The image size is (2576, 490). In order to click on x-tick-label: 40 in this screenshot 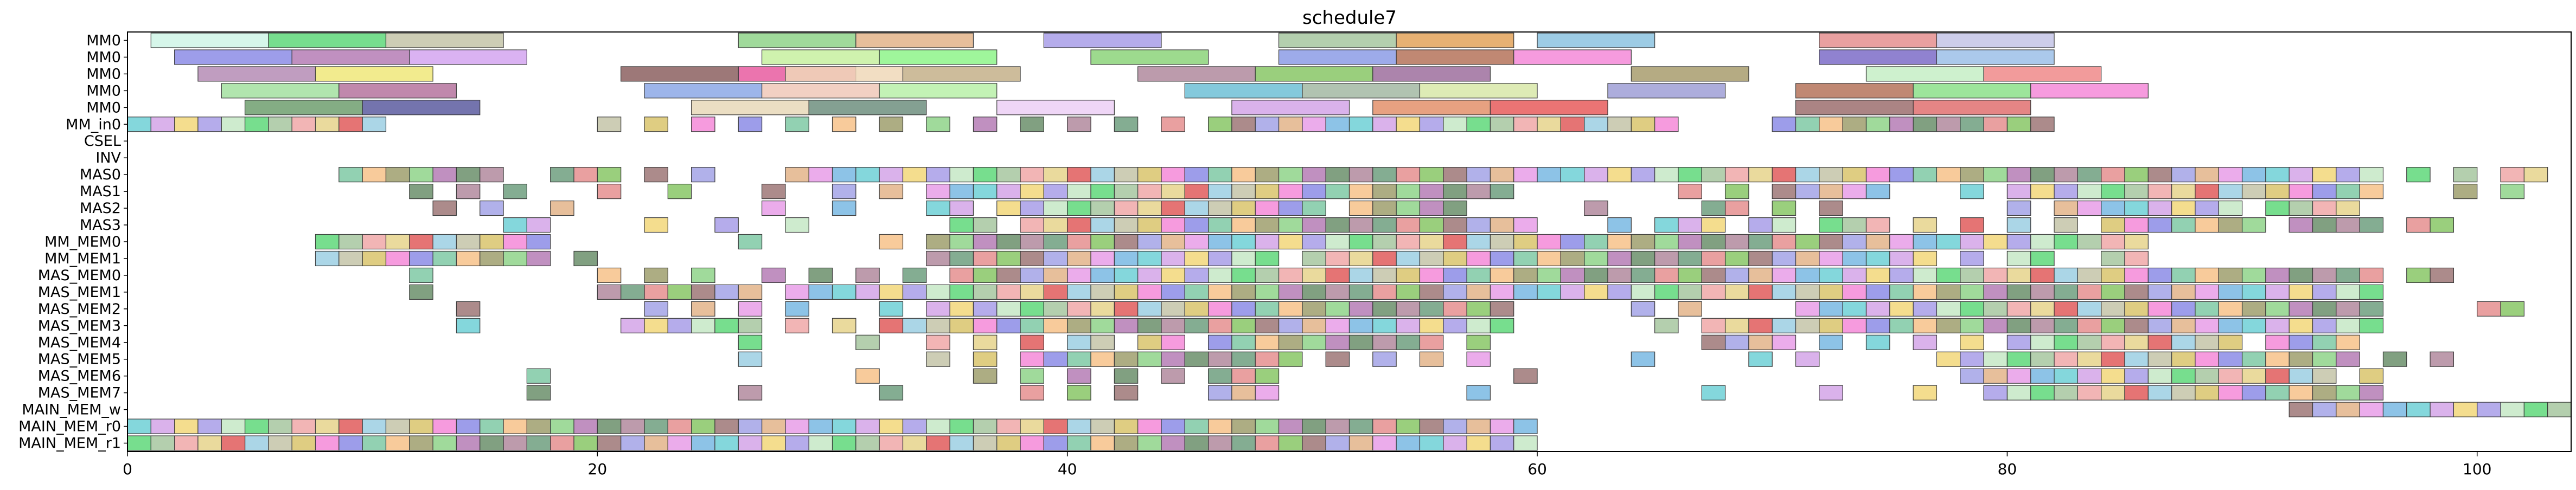, I will do `click(1067, 469)`.